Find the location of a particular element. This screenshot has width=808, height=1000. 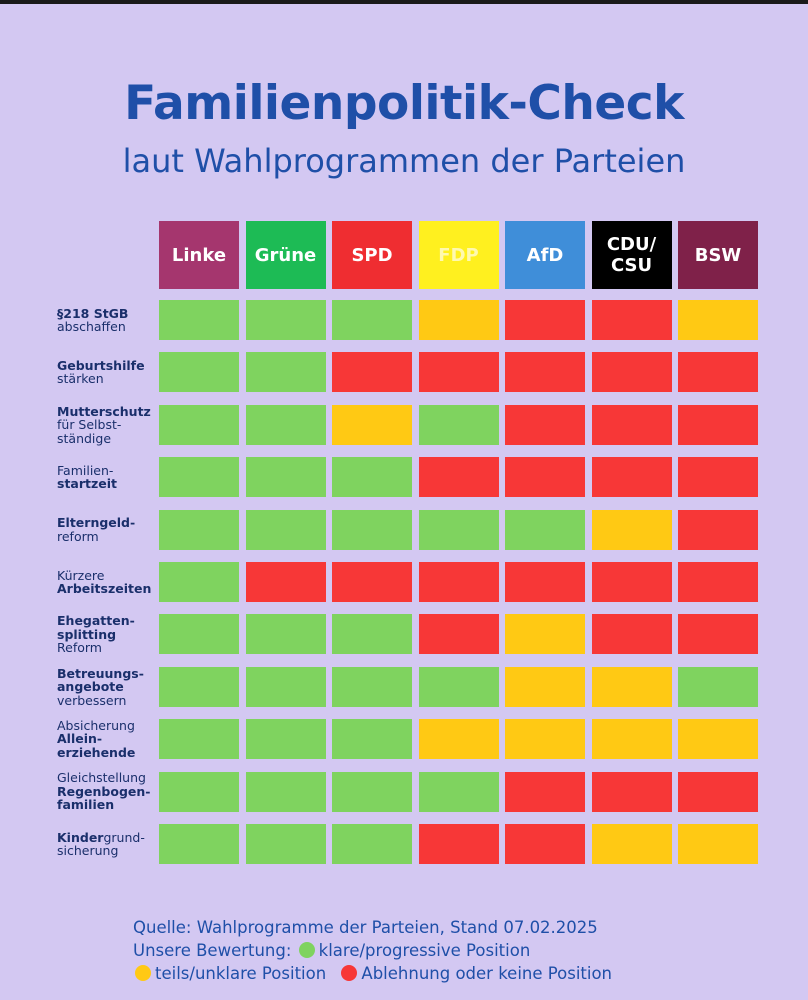

row-label-line: Geburtshilfe is located at coordinates (107, 366).